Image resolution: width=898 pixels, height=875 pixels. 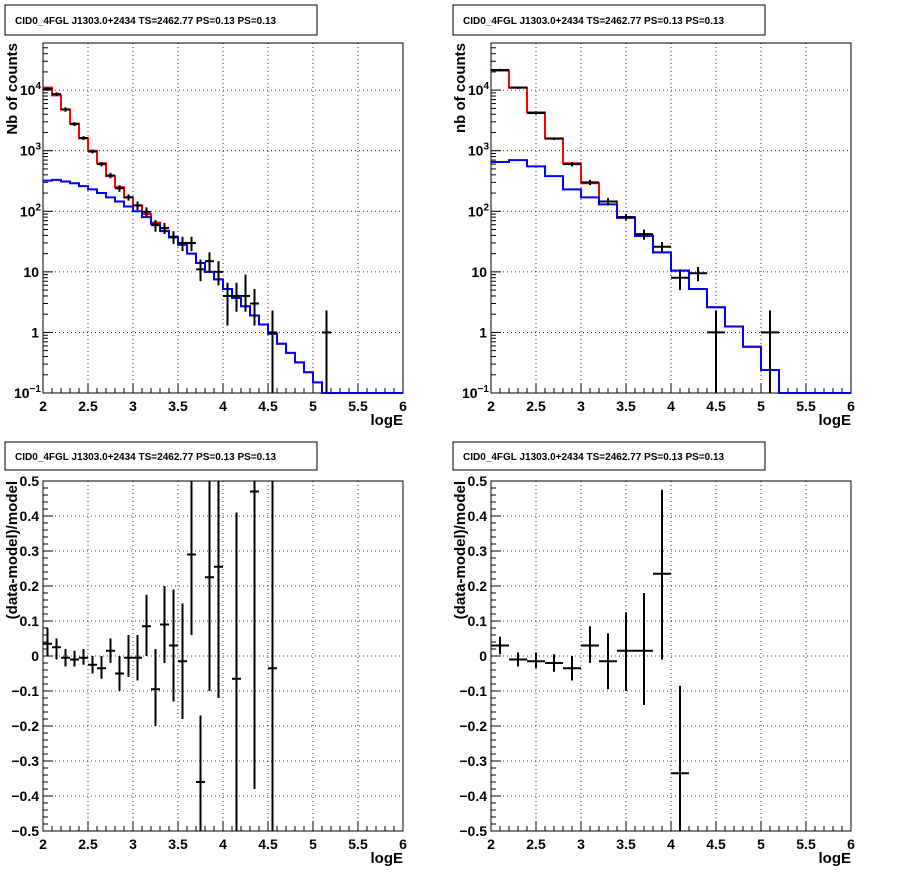 What do you see at coordinates (479, 150) in the screenshot?
I see `y-tick-label: 10³` at bounding box center [479, 150].